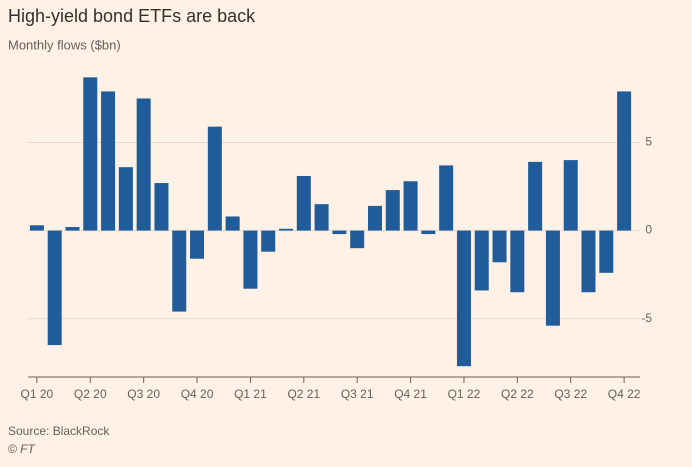 This screenshot has height=467, width=692. What do you see at coordinates (648, 142) in the screenshot?
I see `y-tick-label: 5` at bounding box center [648, 142].